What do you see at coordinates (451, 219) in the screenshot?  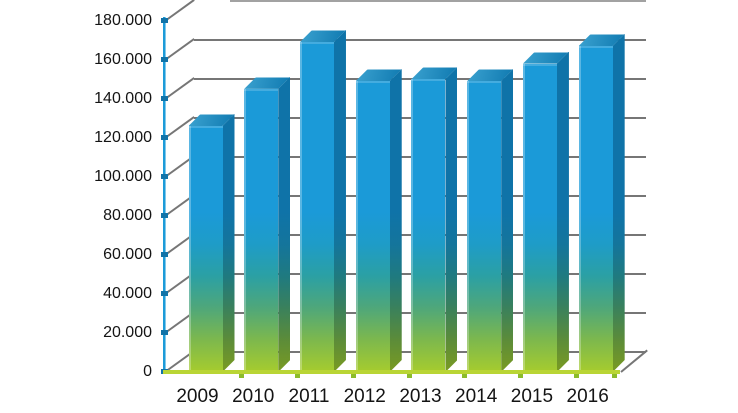 I see `bar-2013-side-face` at bounding box center [451, 219].